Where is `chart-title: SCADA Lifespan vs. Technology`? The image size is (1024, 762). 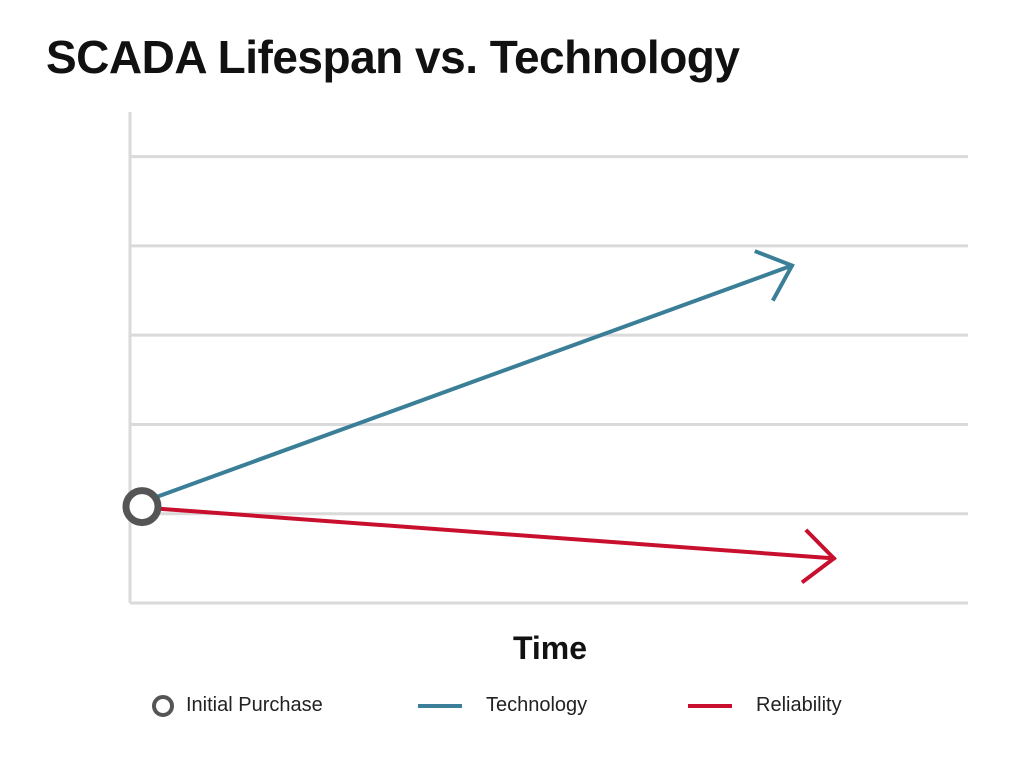
chart-title: SCADA Lifespan vs. Technology is located at coordinates (393, 57).